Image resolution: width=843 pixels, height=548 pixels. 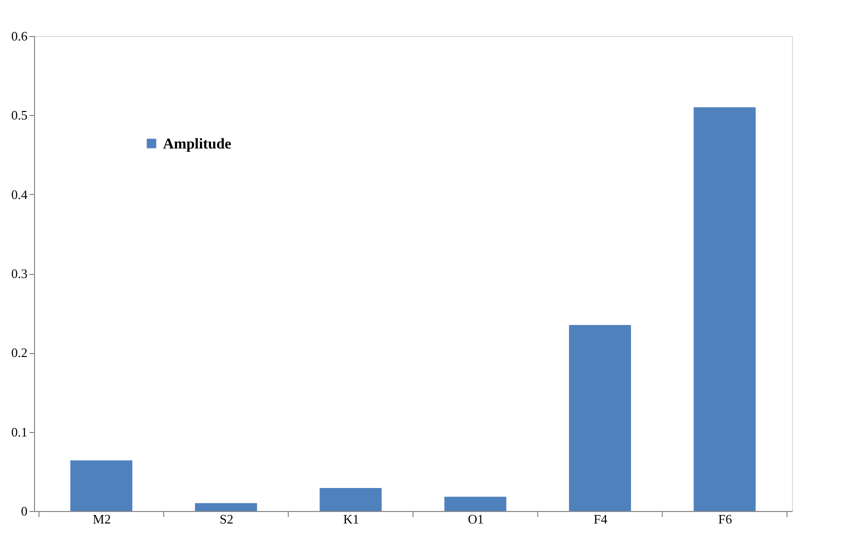 What do you see at coordinates (19, 273) in the screenshot?
I see `y-tick-label: 0.3` at bounding box center [19, 273].